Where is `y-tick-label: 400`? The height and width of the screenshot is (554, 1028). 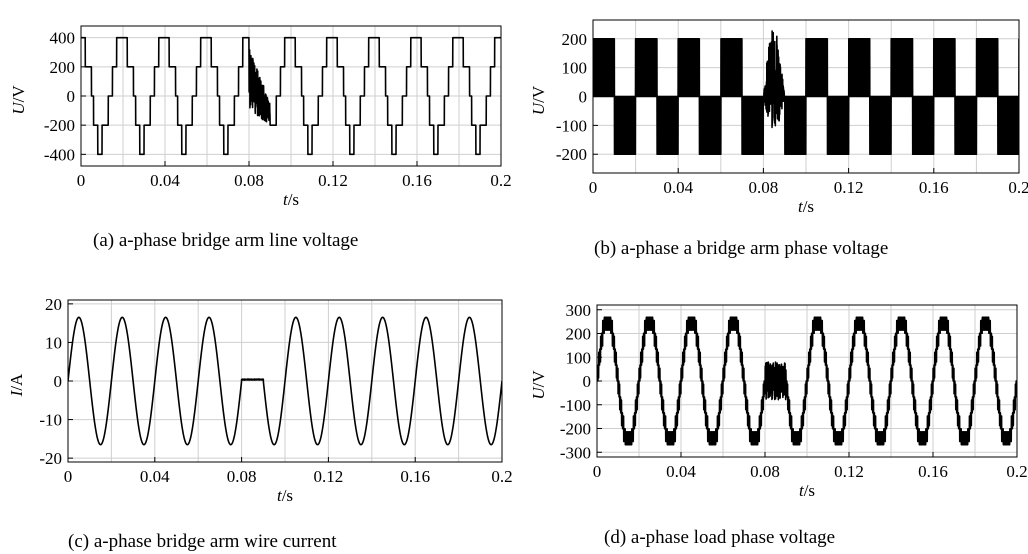 y-tick-label: 400 is located at coordinates (63, 38).